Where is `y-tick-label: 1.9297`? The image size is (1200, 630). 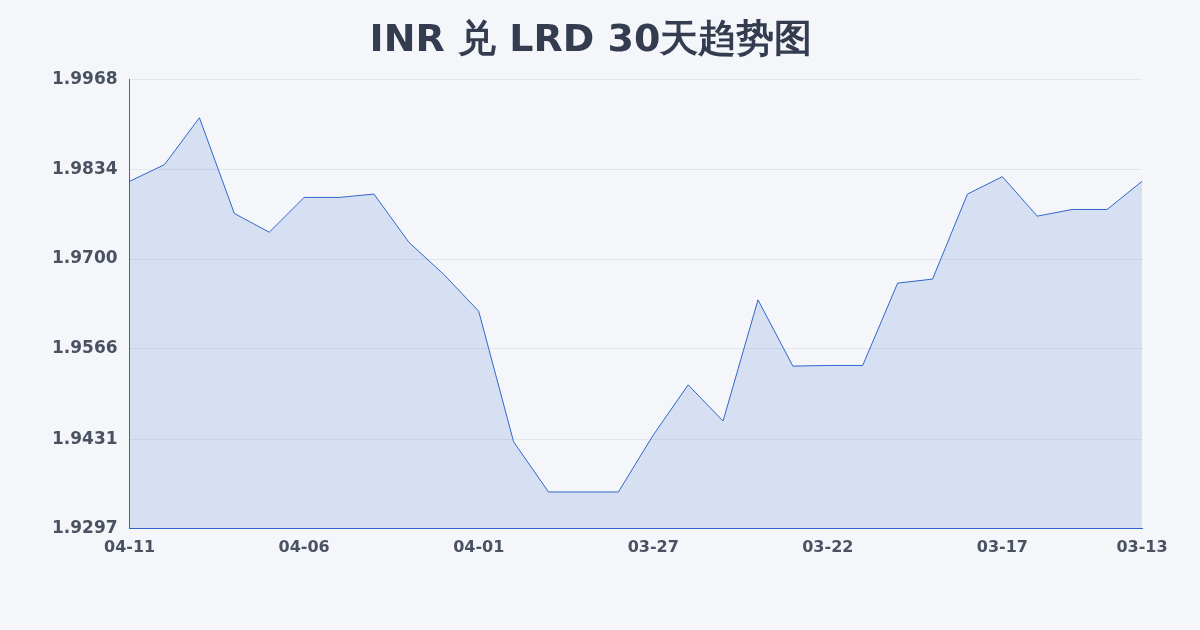
y-tick-label: 1.9297 is located at coordinates (84, 527).